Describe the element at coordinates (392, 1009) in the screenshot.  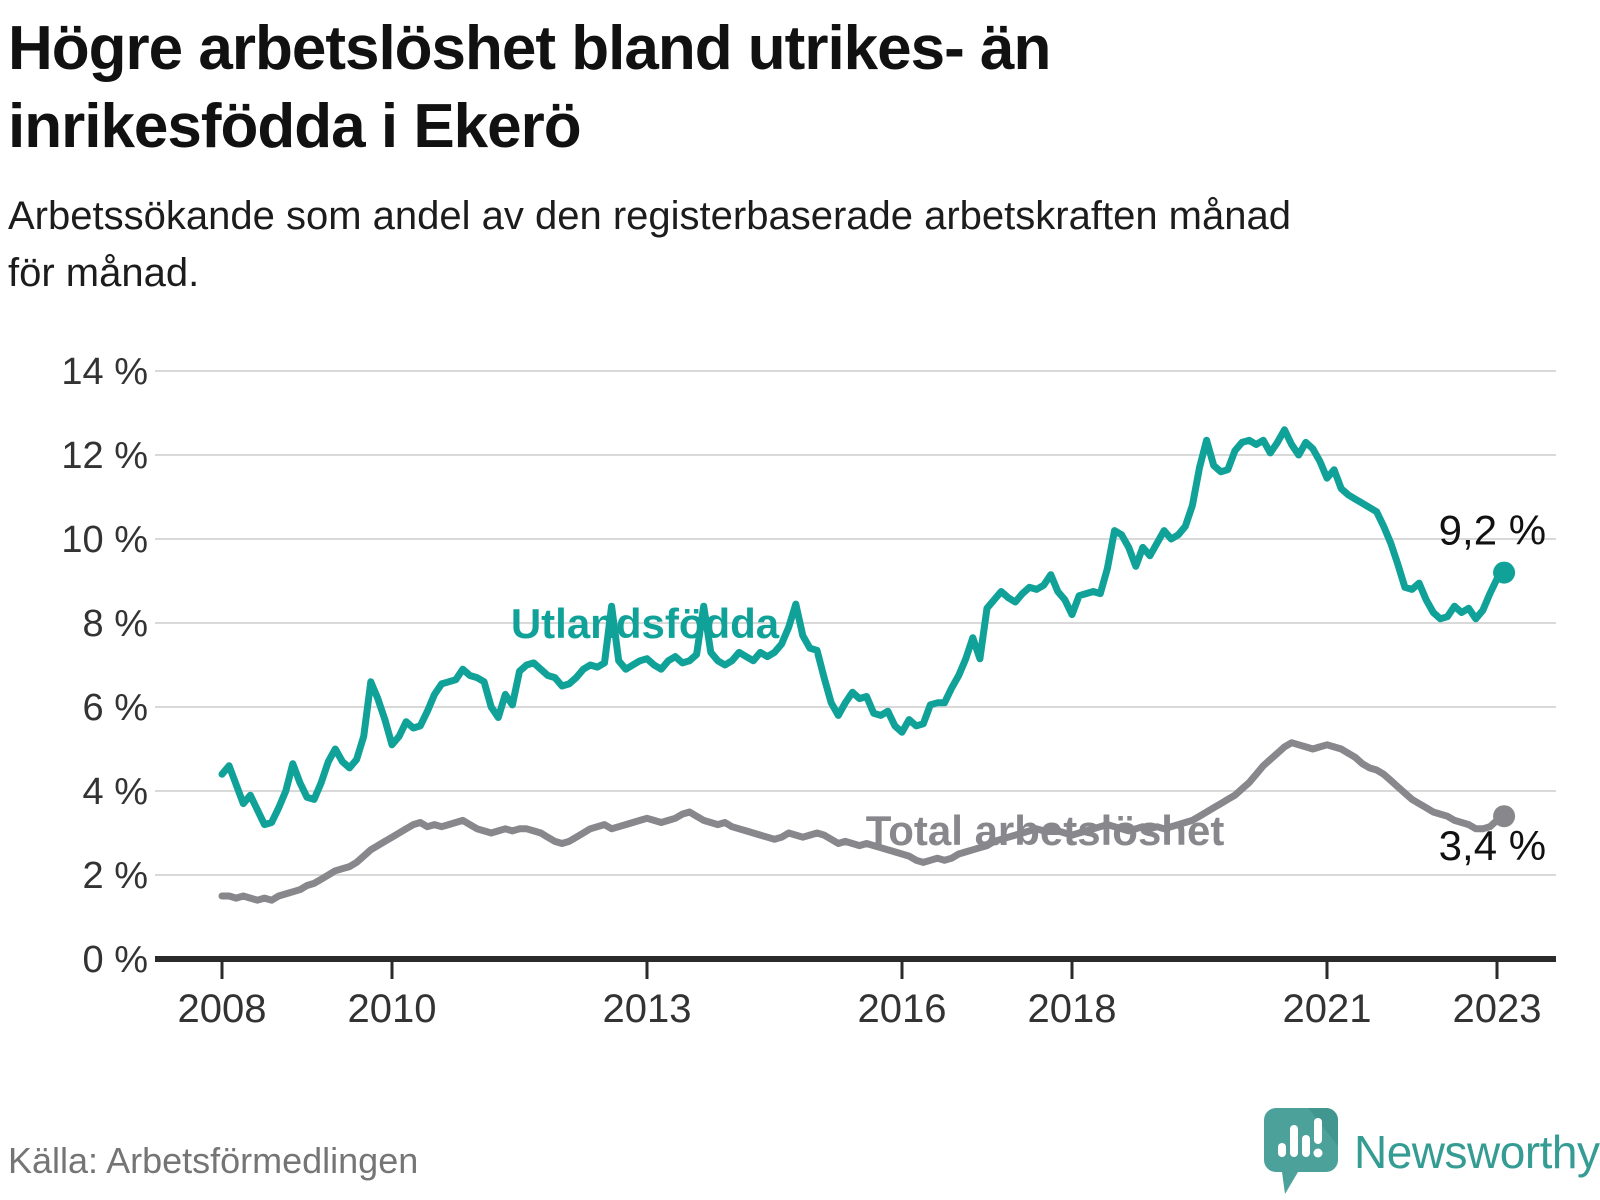
I see `x-axis-label-2010: 2010` at that location.